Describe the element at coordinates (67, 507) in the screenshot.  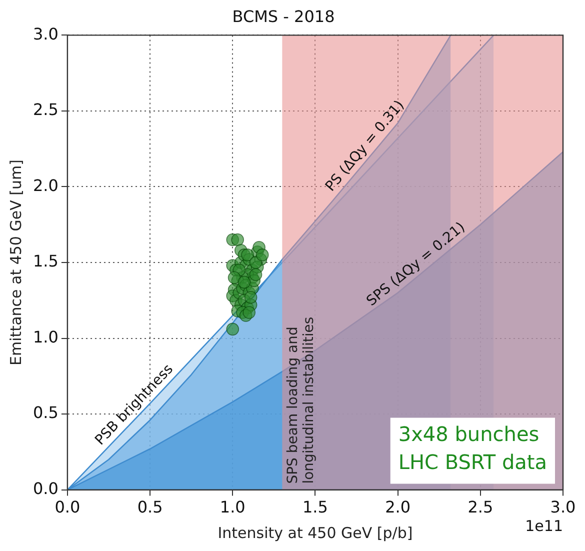
I see `x-tick-label: 0.0` at that location.